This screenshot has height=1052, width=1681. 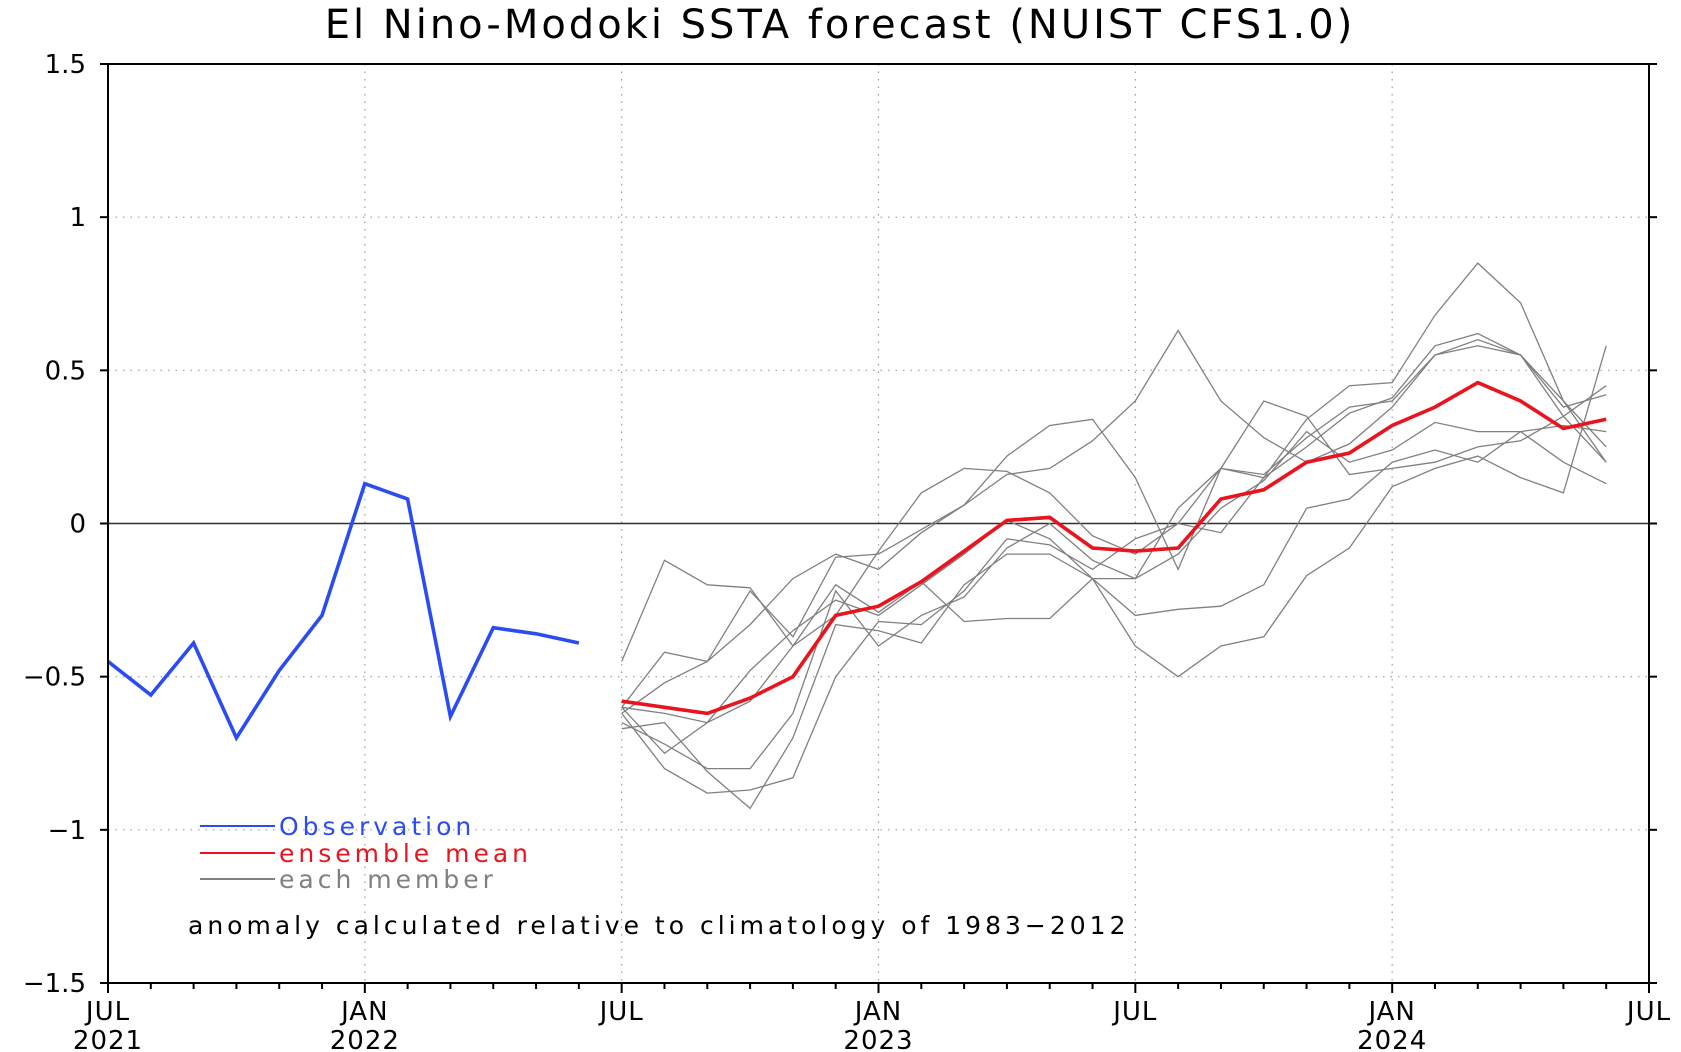 I want to click on y-tick-label: −1.5, so click(x=54, y=984).